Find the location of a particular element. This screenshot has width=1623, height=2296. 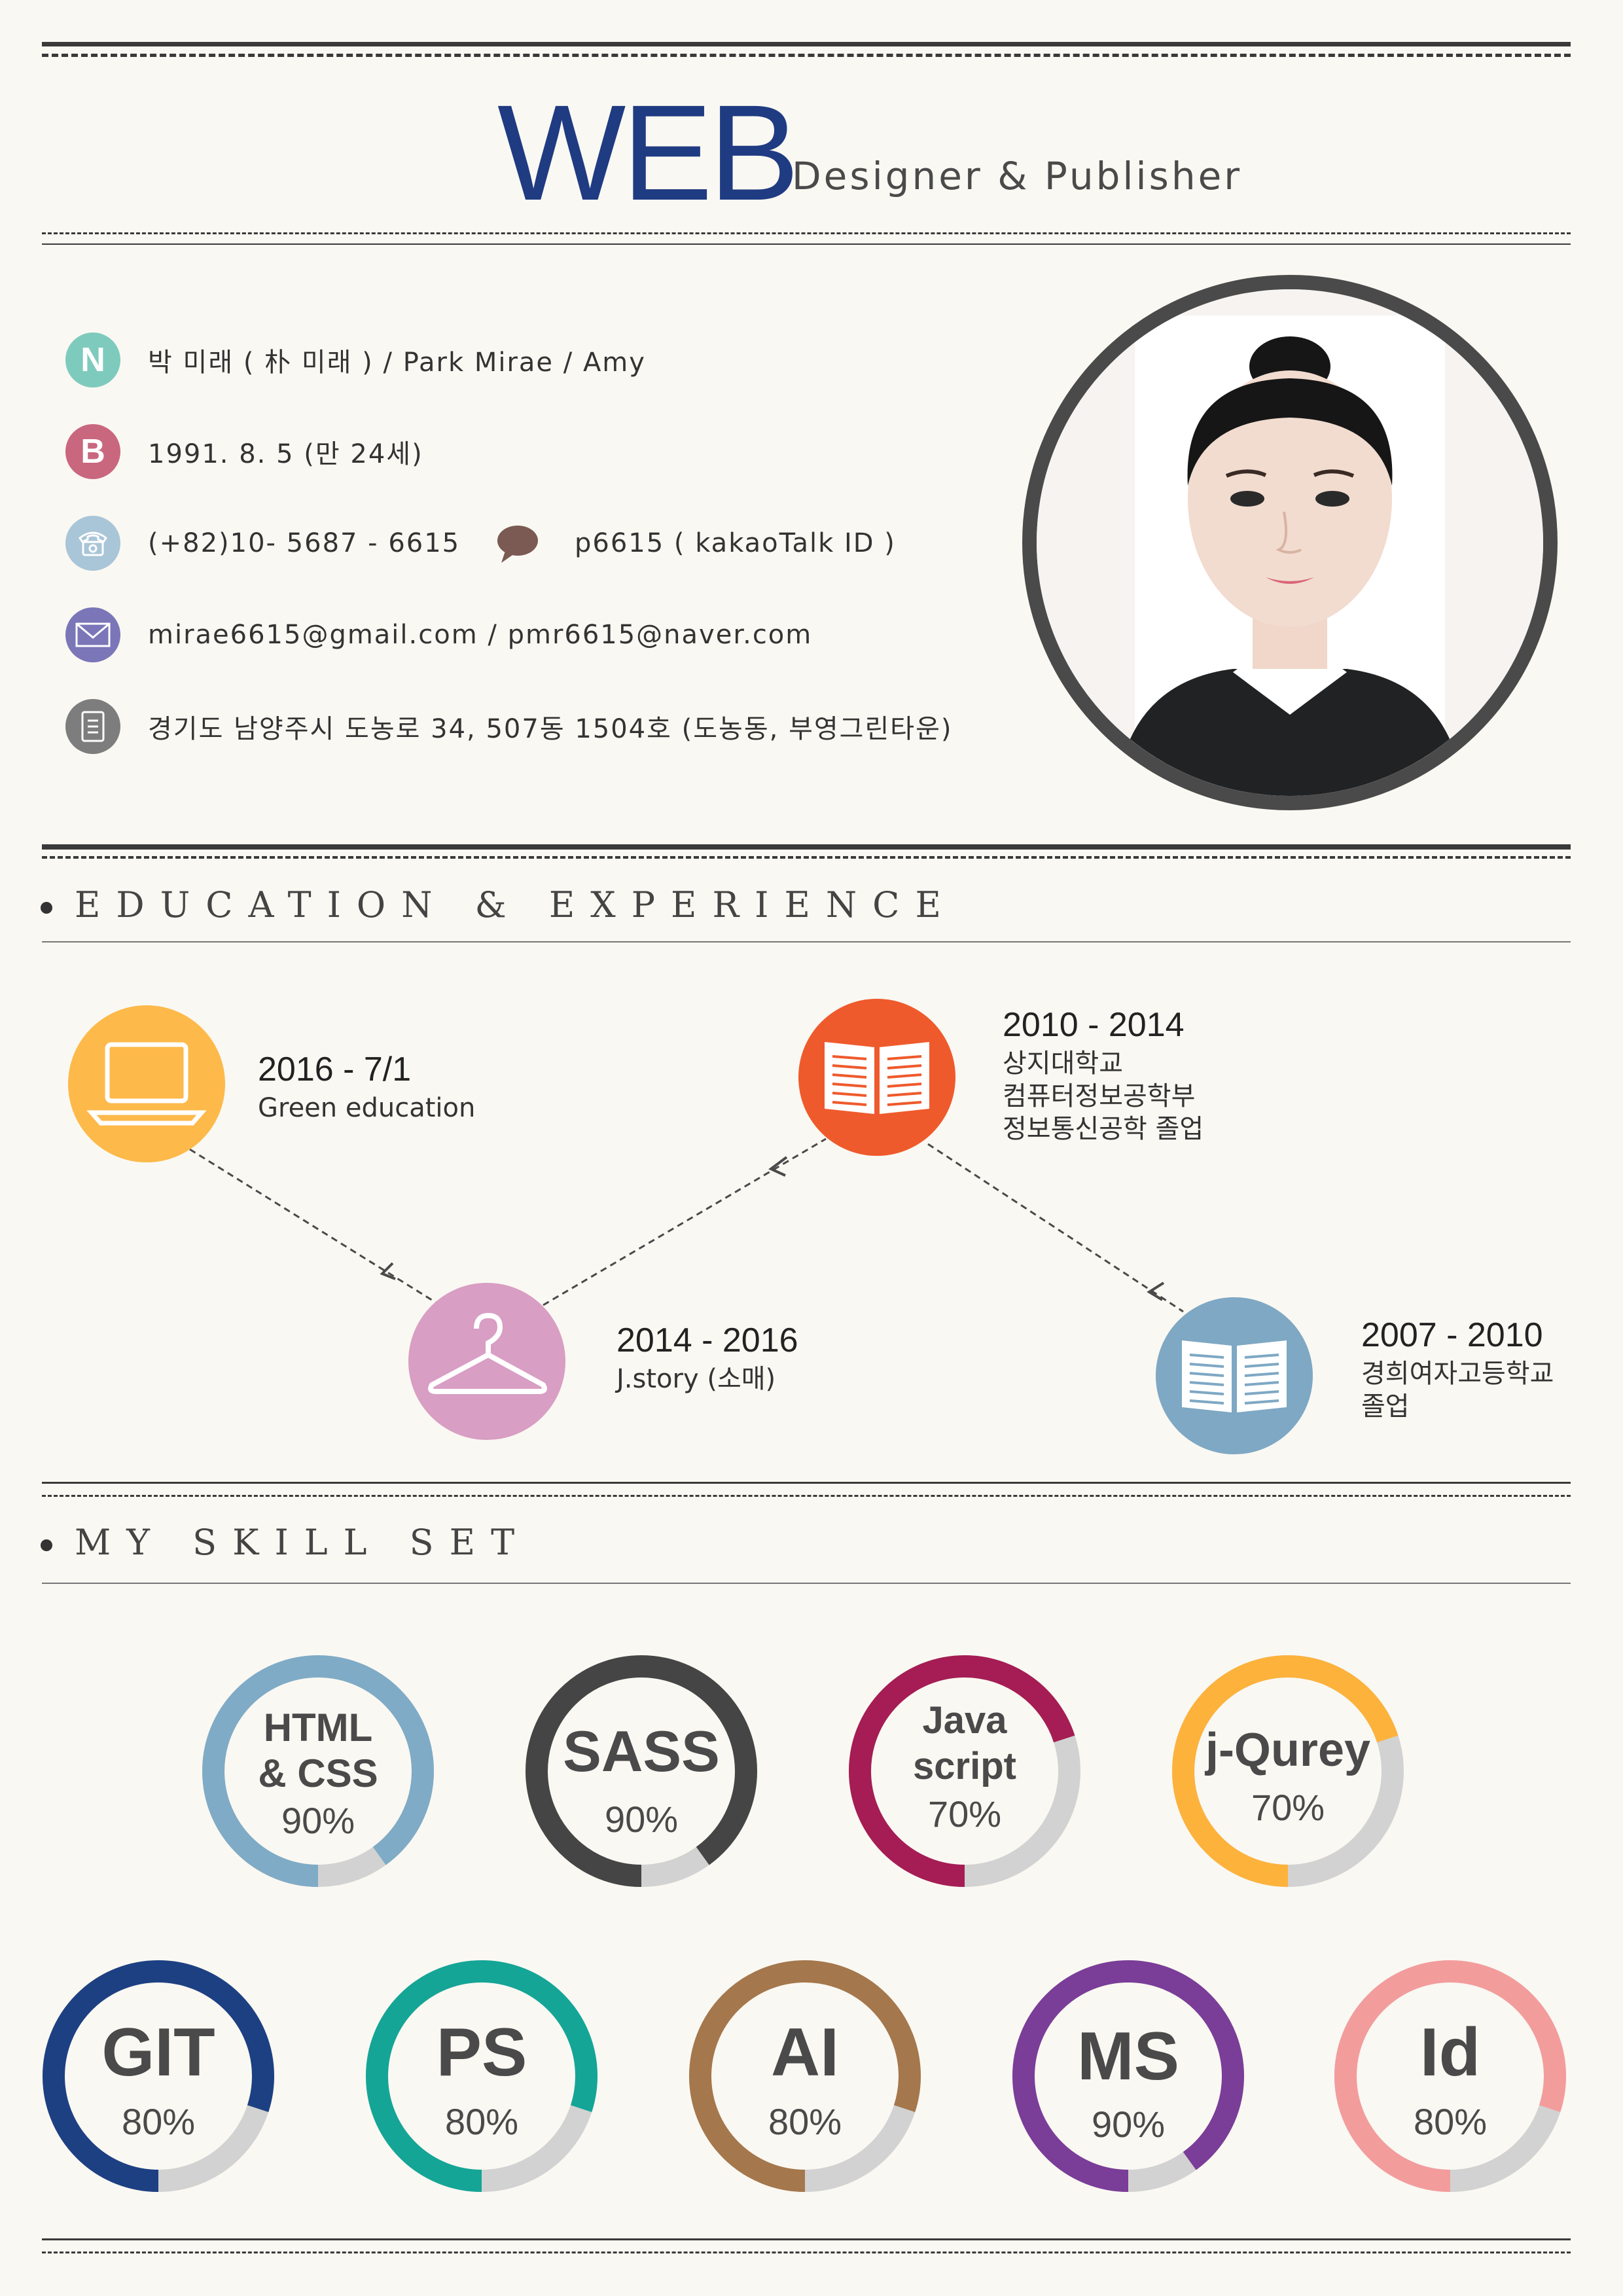

timeline-desc: Green education is located at coordinates (367, 1108).